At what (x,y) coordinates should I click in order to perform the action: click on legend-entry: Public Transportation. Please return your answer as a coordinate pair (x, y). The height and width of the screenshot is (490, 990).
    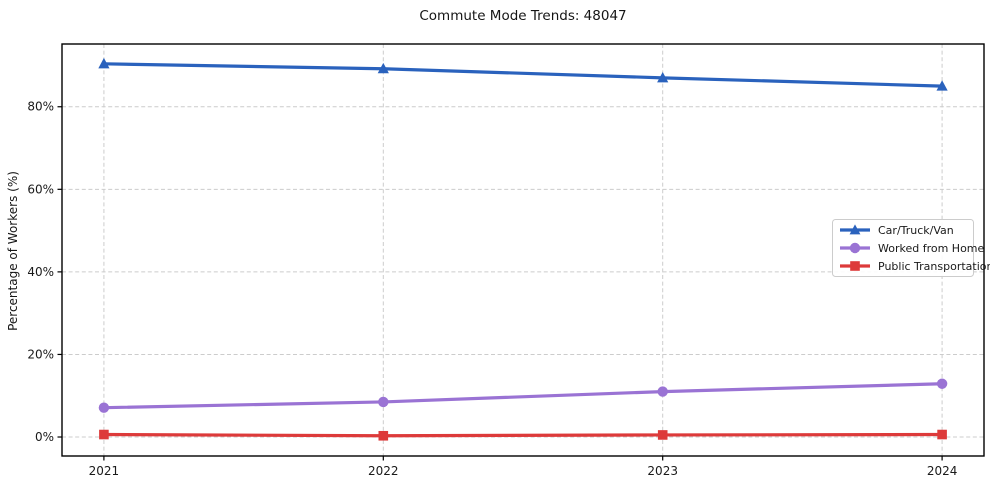
    Looking at the image, I should click on (915, 266).